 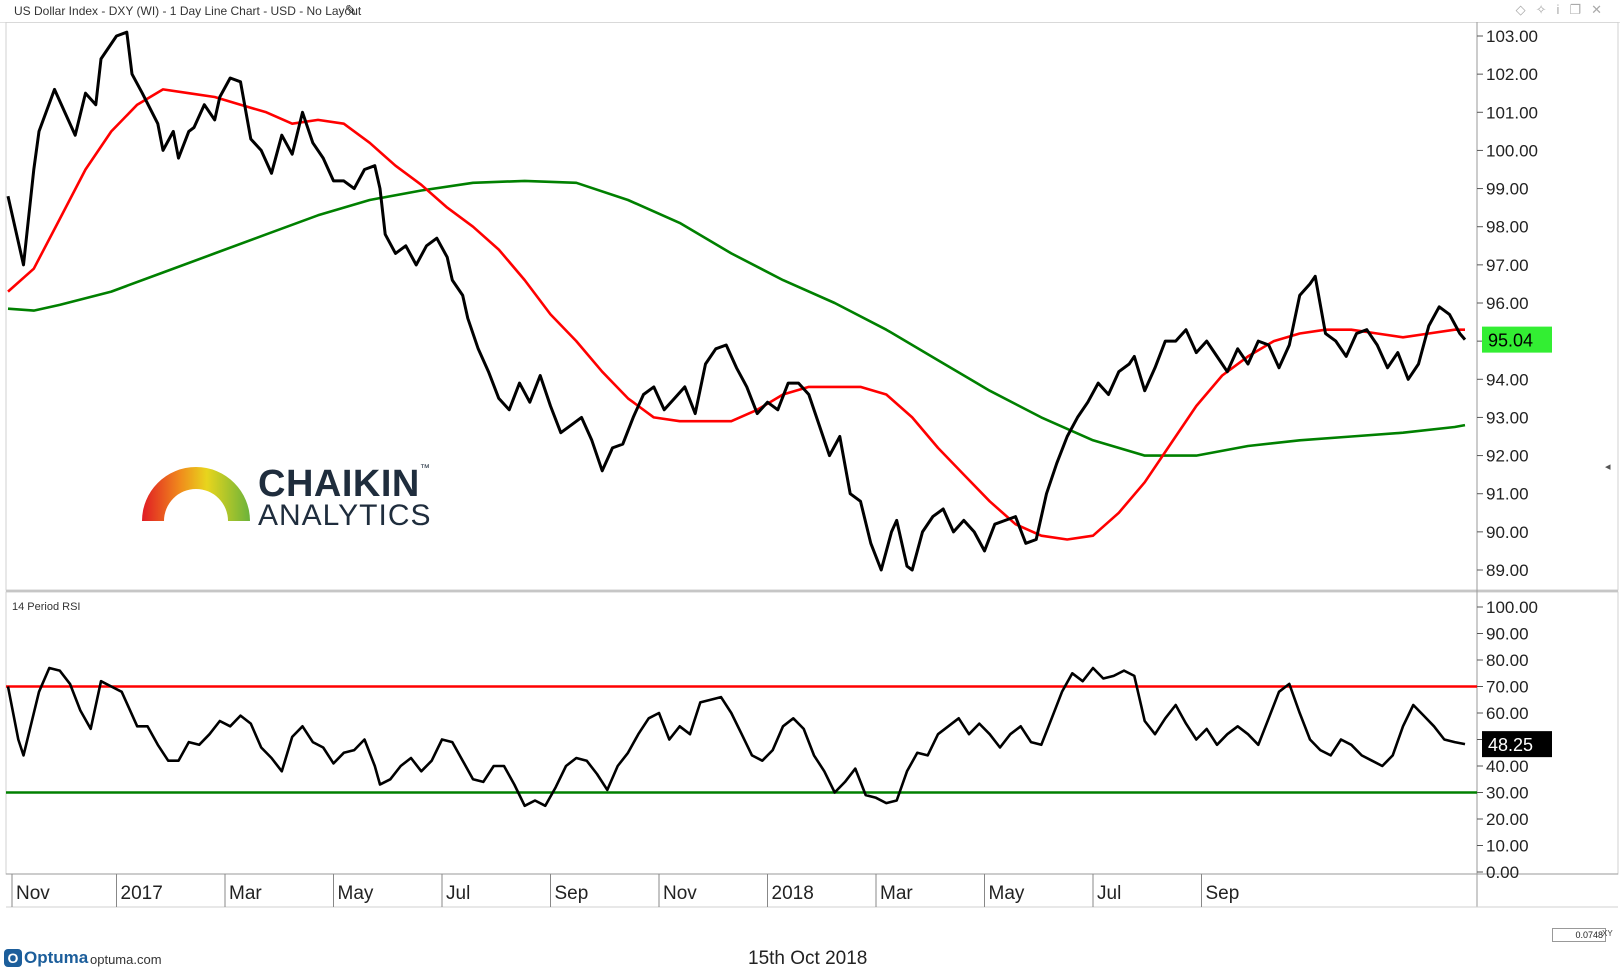 I want to click on price-y-tick-label: 97.00, so click(x=1507, y=265).